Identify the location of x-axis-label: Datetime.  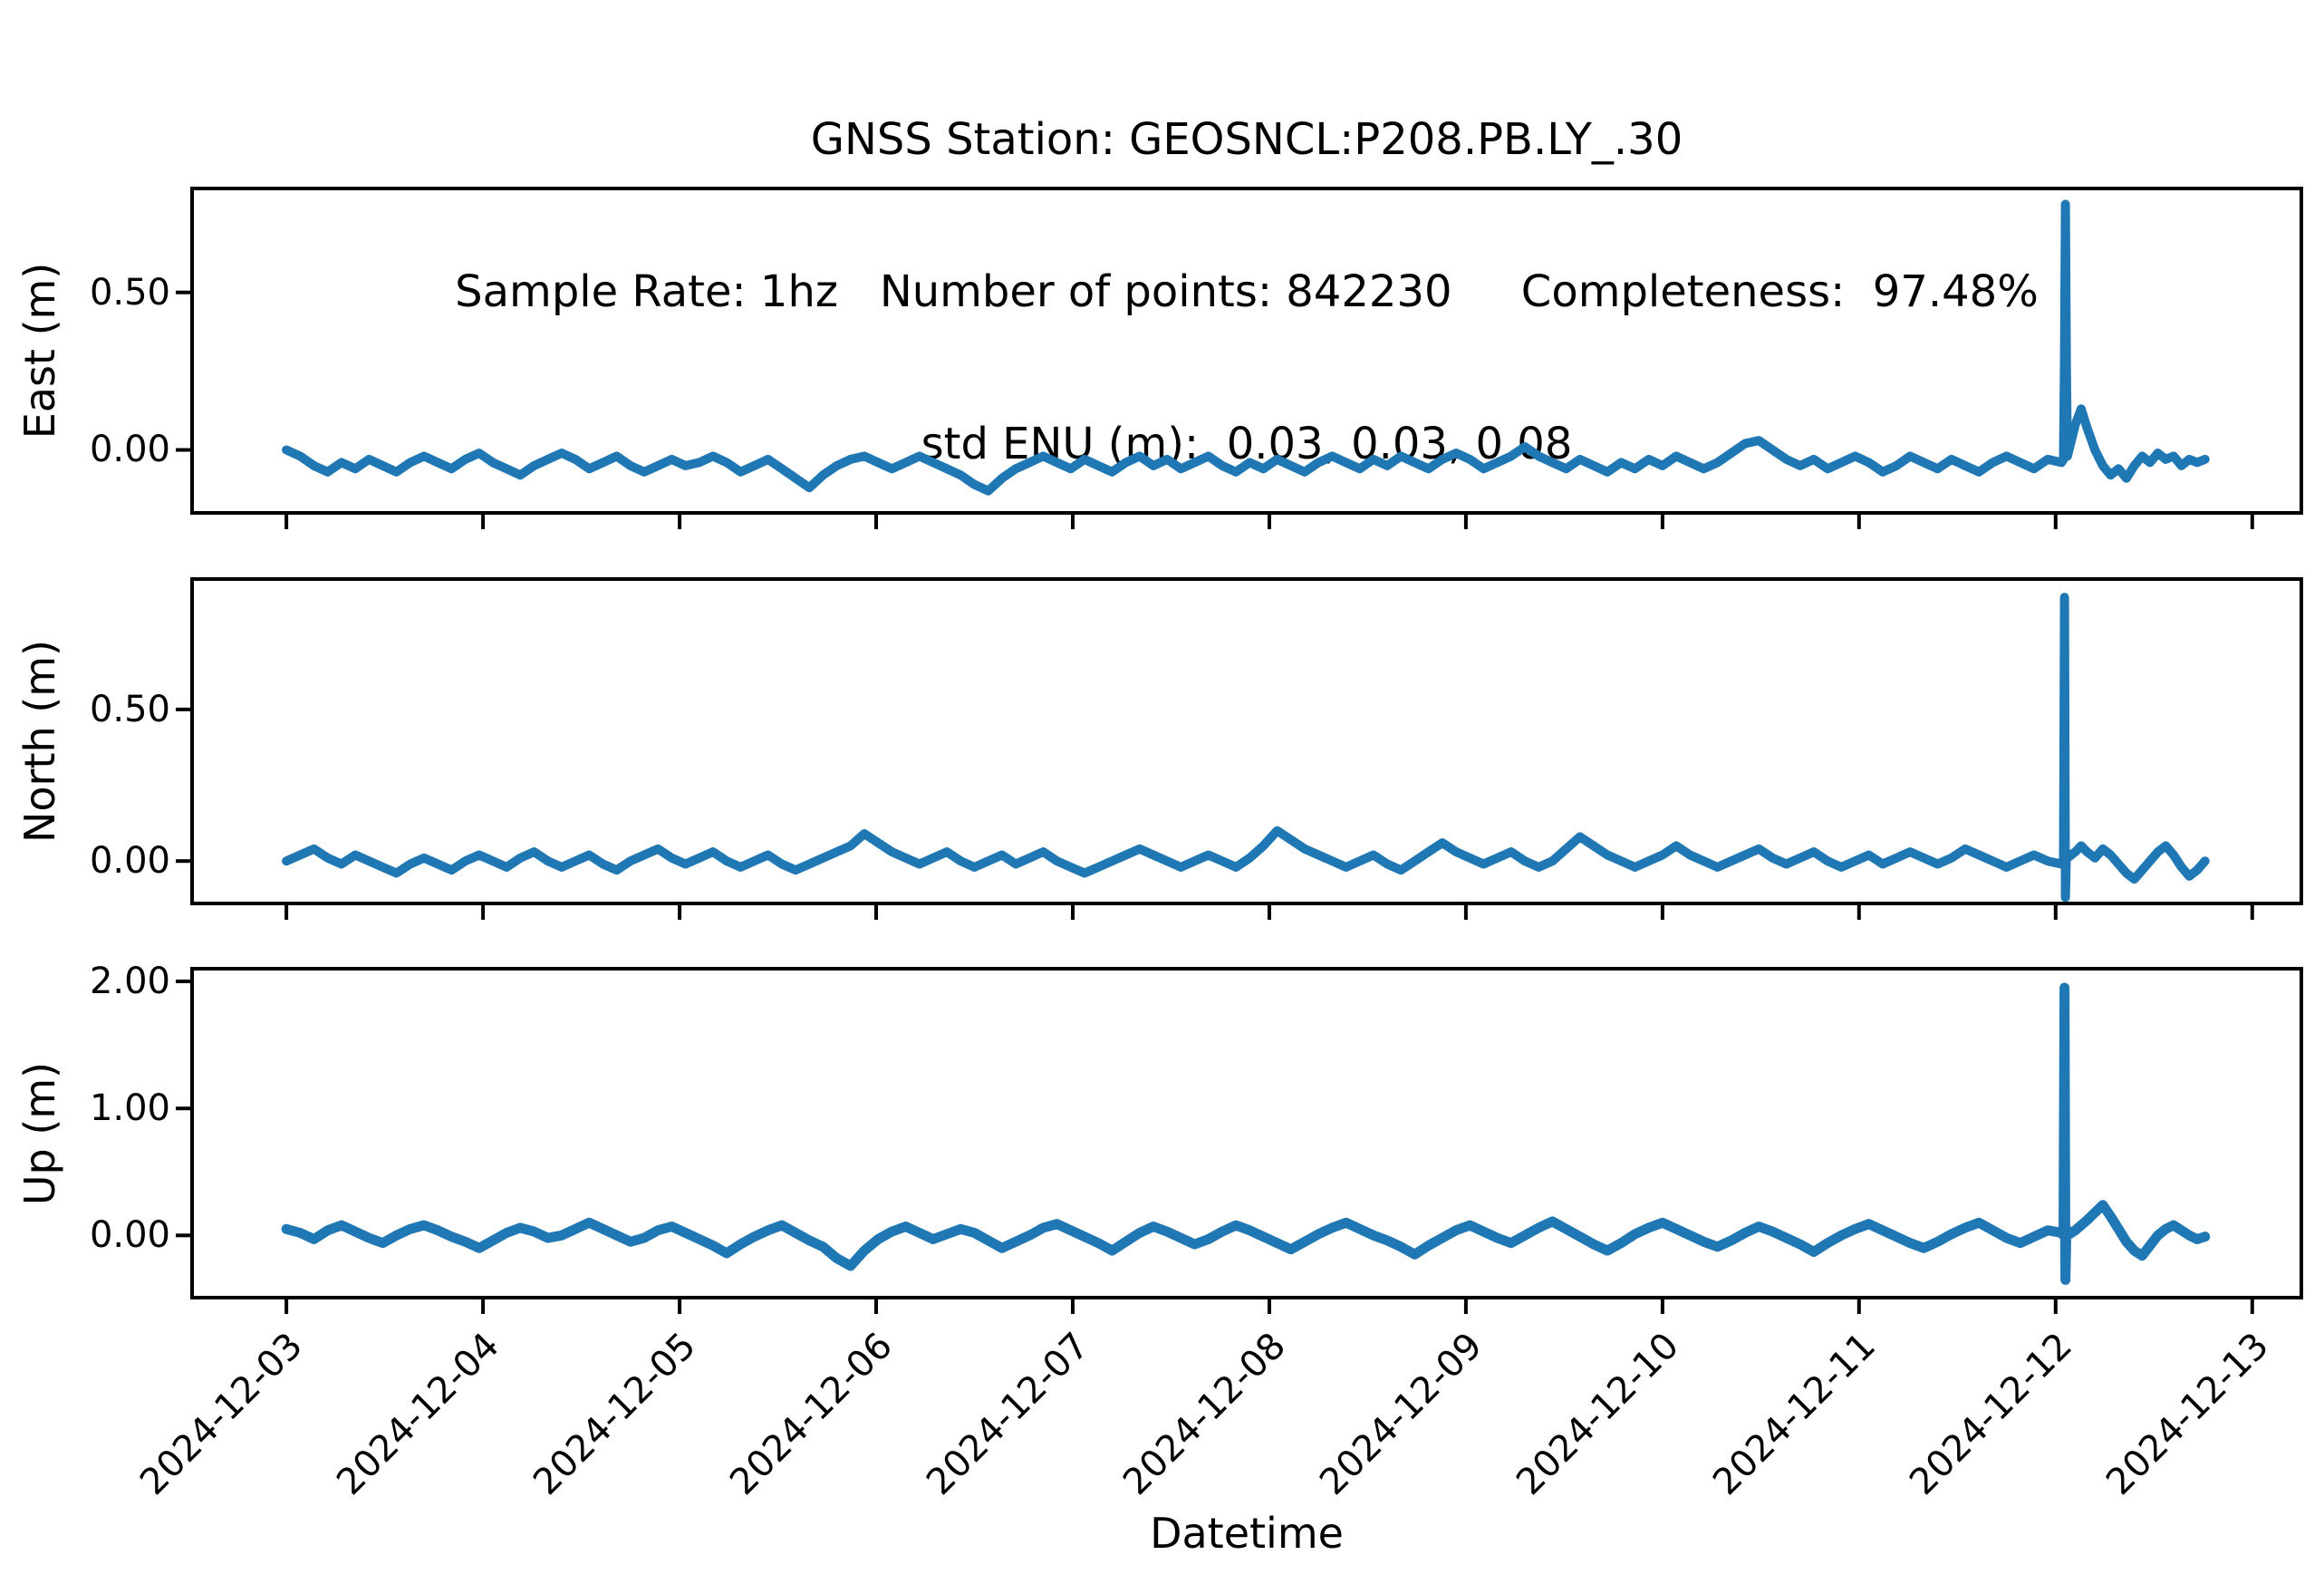
(1247, 1533).